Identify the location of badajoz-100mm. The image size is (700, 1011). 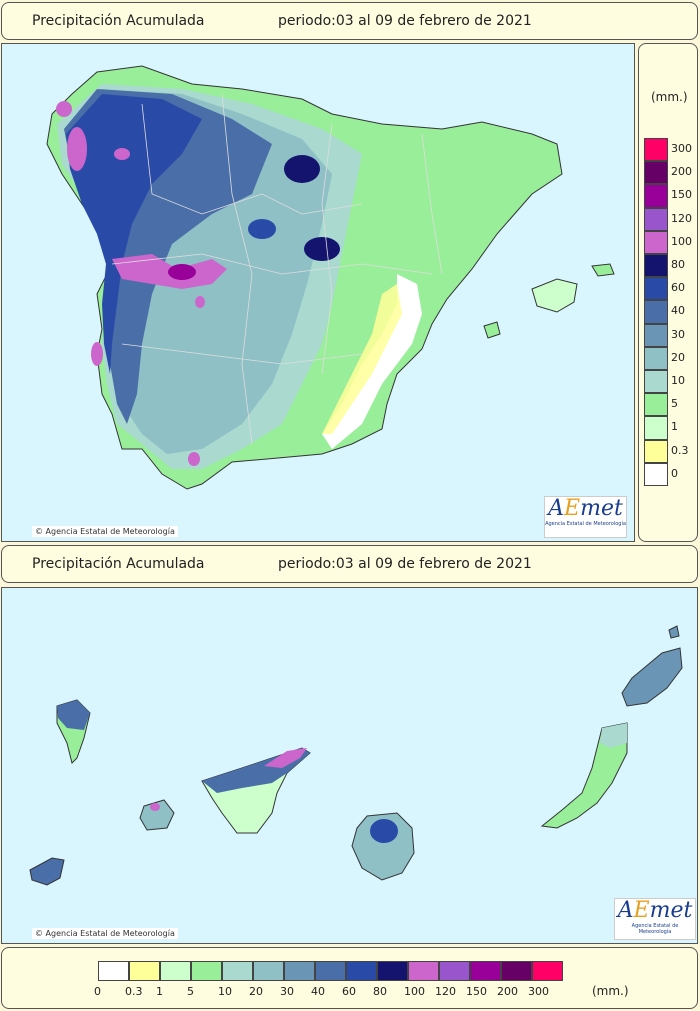
(200, 302).